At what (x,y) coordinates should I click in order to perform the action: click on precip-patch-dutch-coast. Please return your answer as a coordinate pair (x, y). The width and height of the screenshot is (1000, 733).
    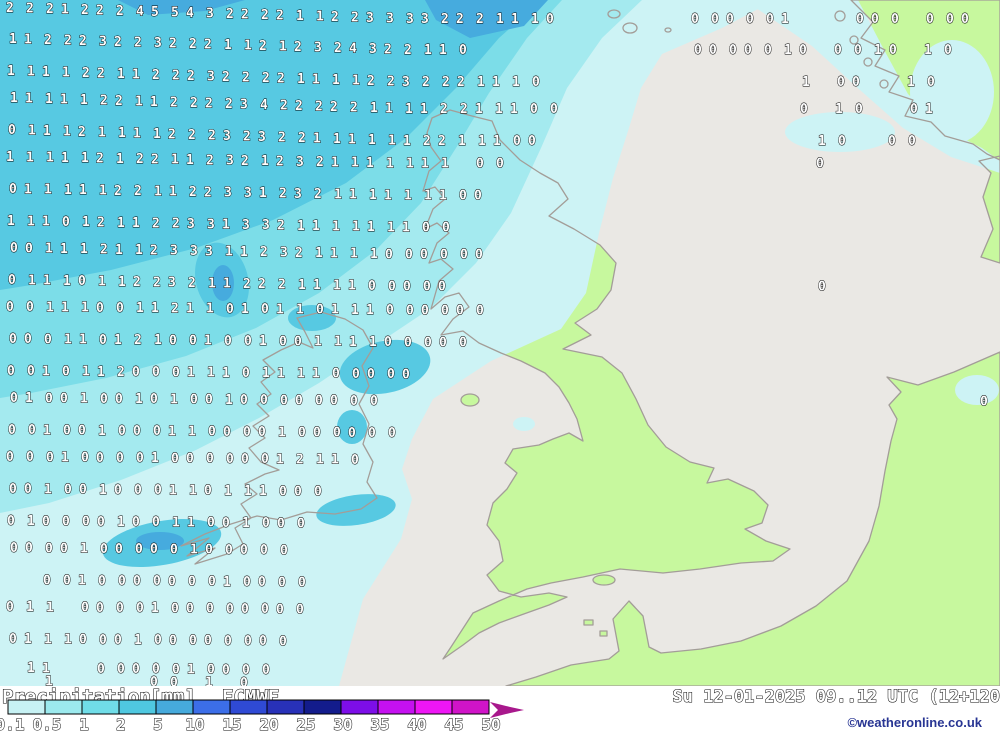
    Looking at the image, I should click on (977, 390).